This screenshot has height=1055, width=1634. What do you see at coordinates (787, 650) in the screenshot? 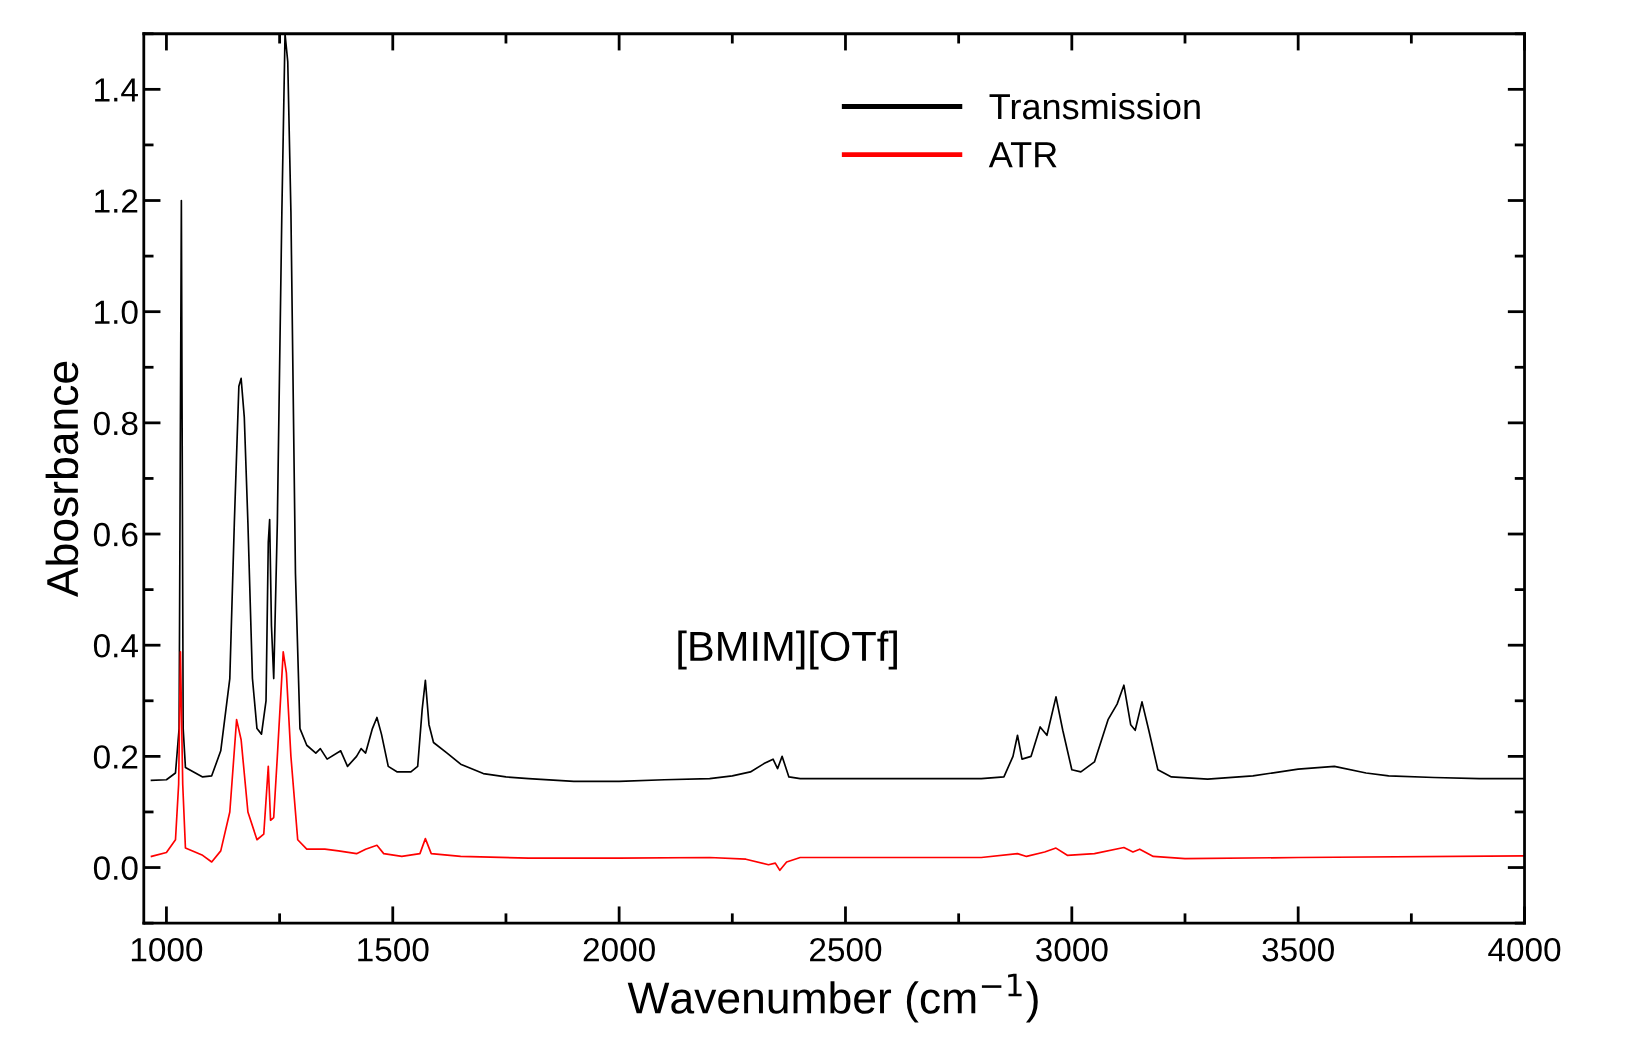
I see `annotation: [BMIM][OTf]` at bounding box center [787, 650].